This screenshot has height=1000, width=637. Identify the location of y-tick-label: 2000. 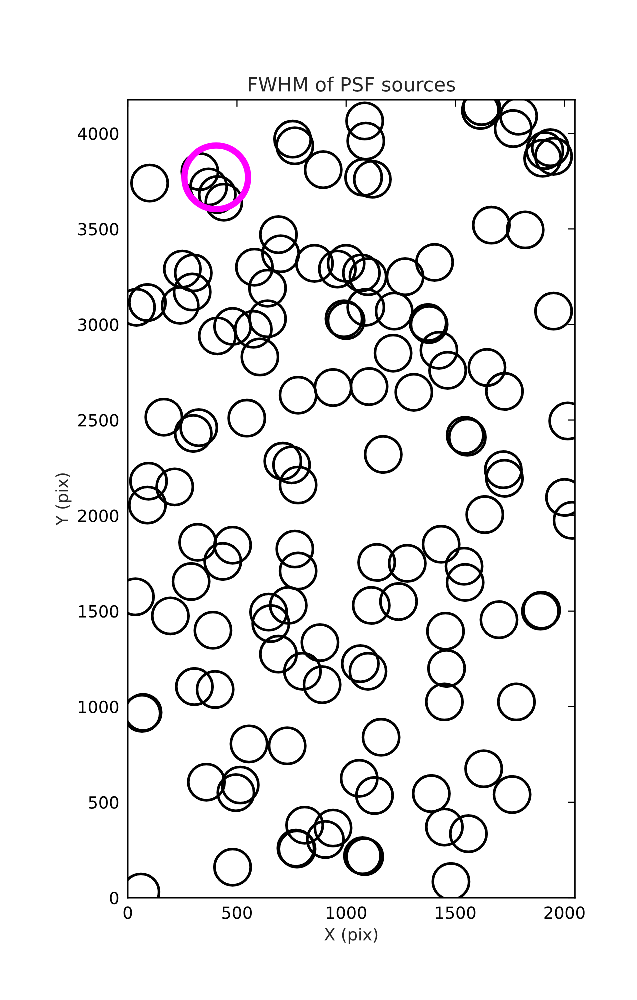
(98, 516).